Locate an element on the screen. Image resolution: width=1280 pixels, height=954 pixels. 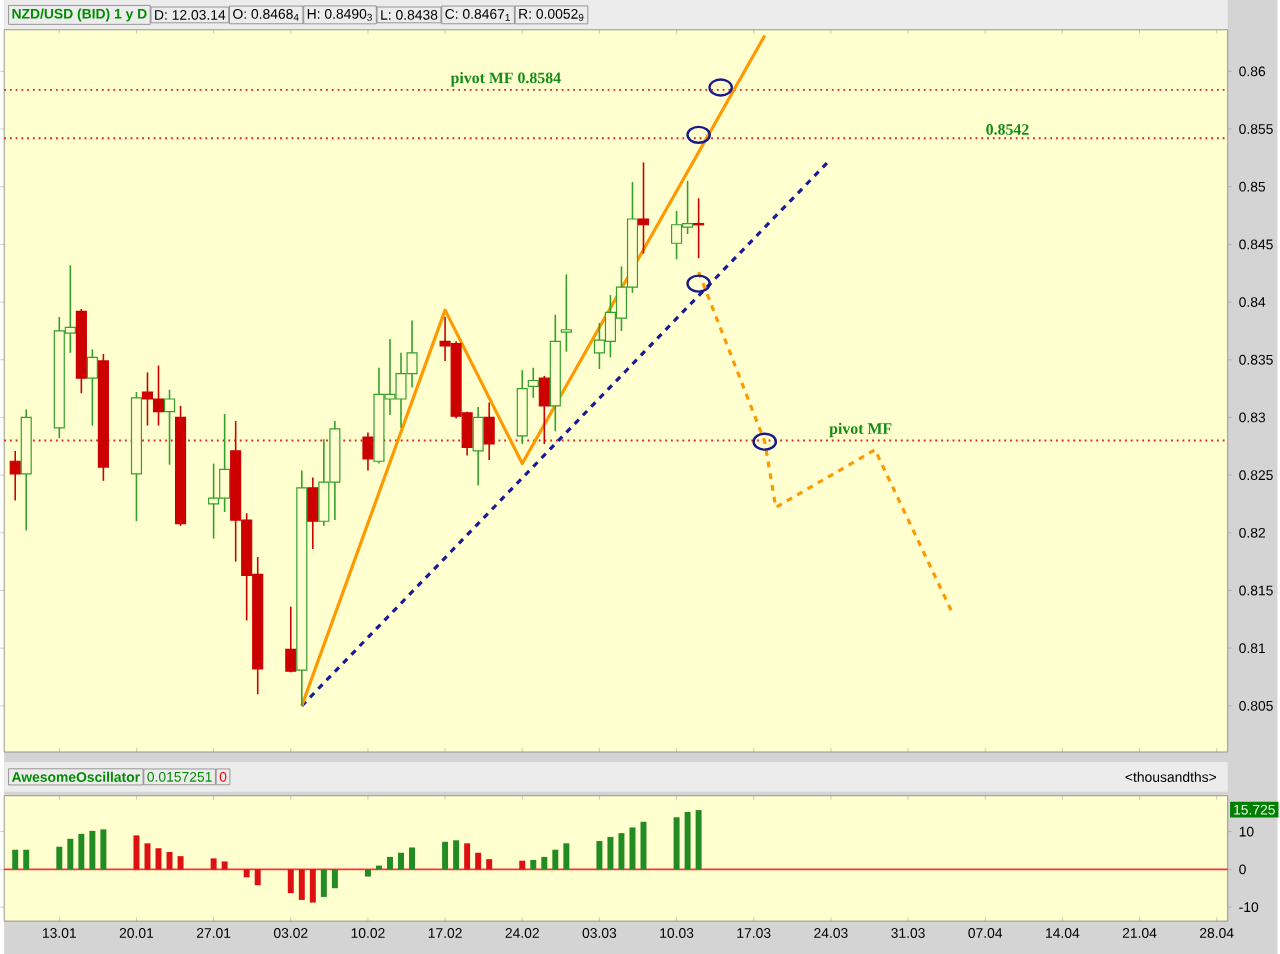
line-series is located at coordinates (825, 442).